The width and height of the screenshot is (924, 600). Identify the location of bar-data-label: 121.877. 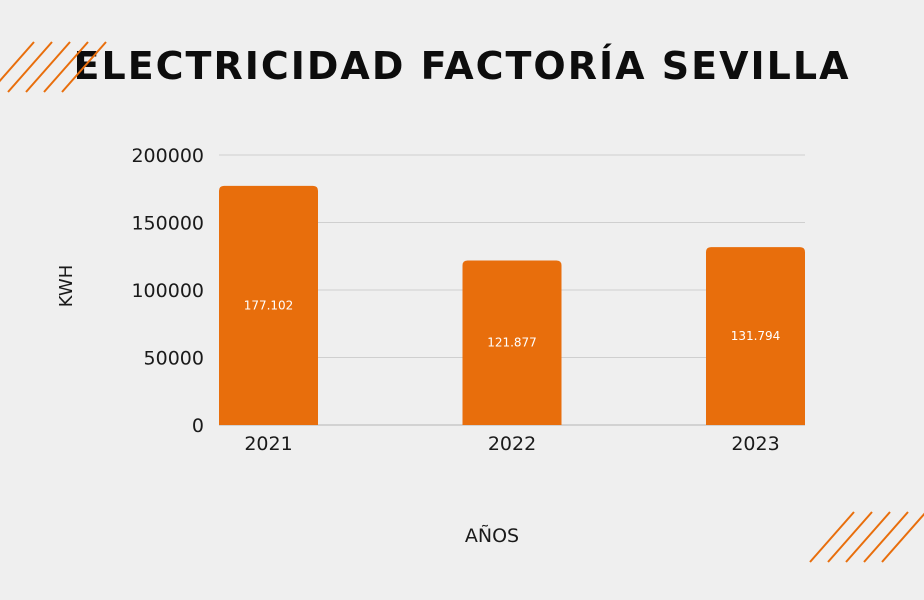
(512, 343).